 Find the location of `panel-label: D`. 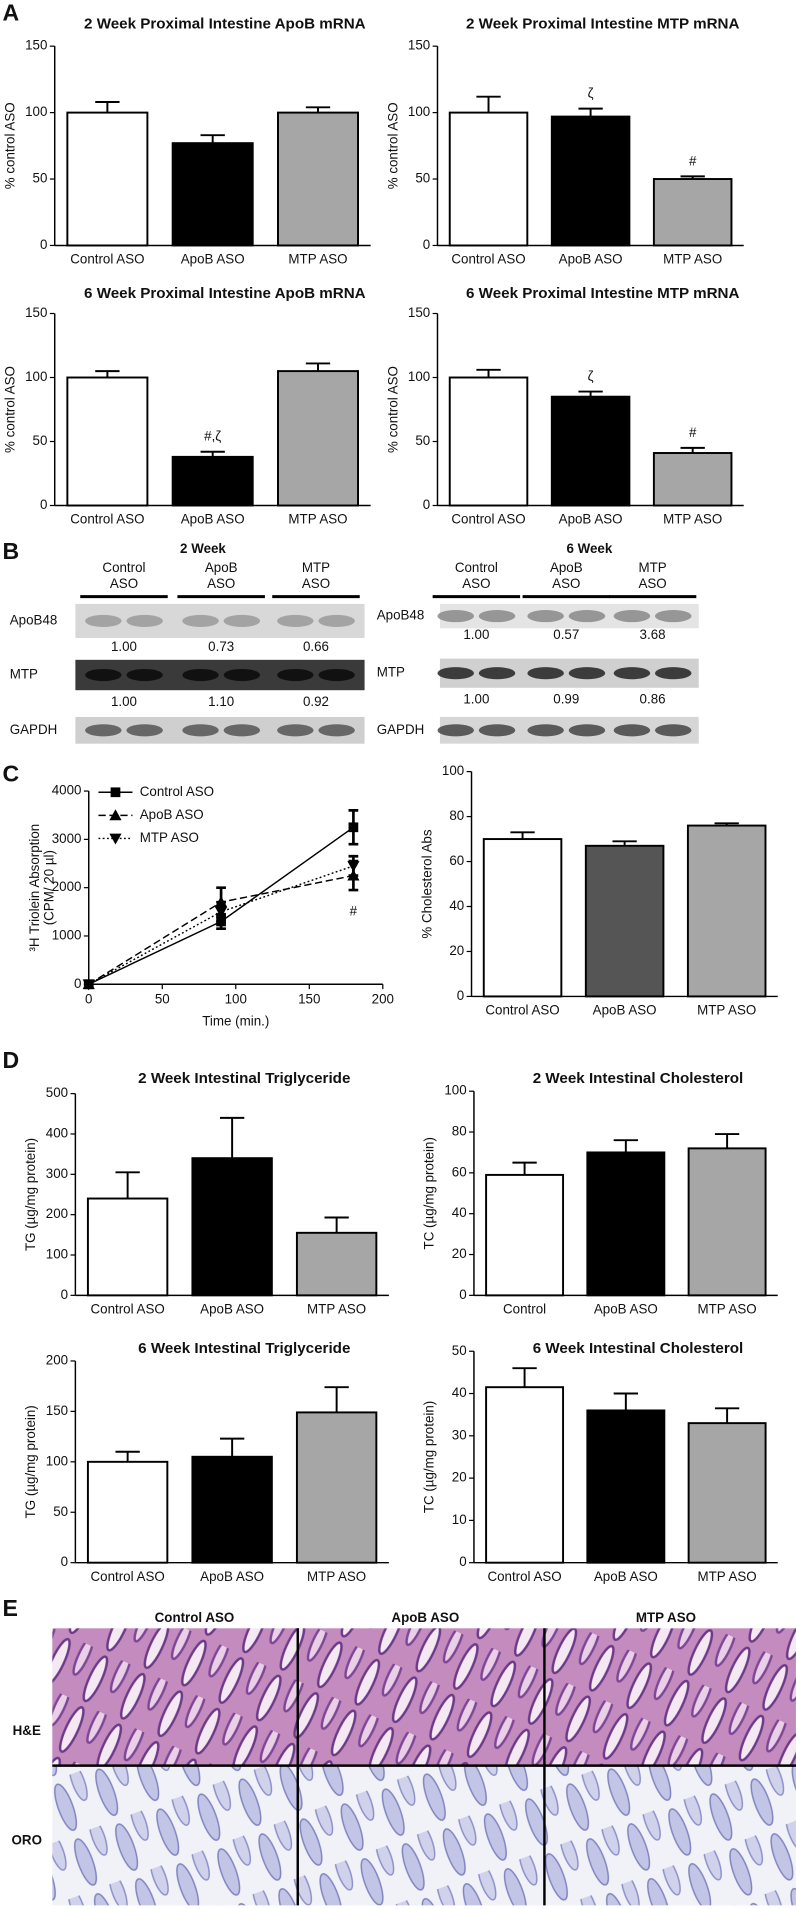

panel-label: D is located at coordinates (10, 1060).